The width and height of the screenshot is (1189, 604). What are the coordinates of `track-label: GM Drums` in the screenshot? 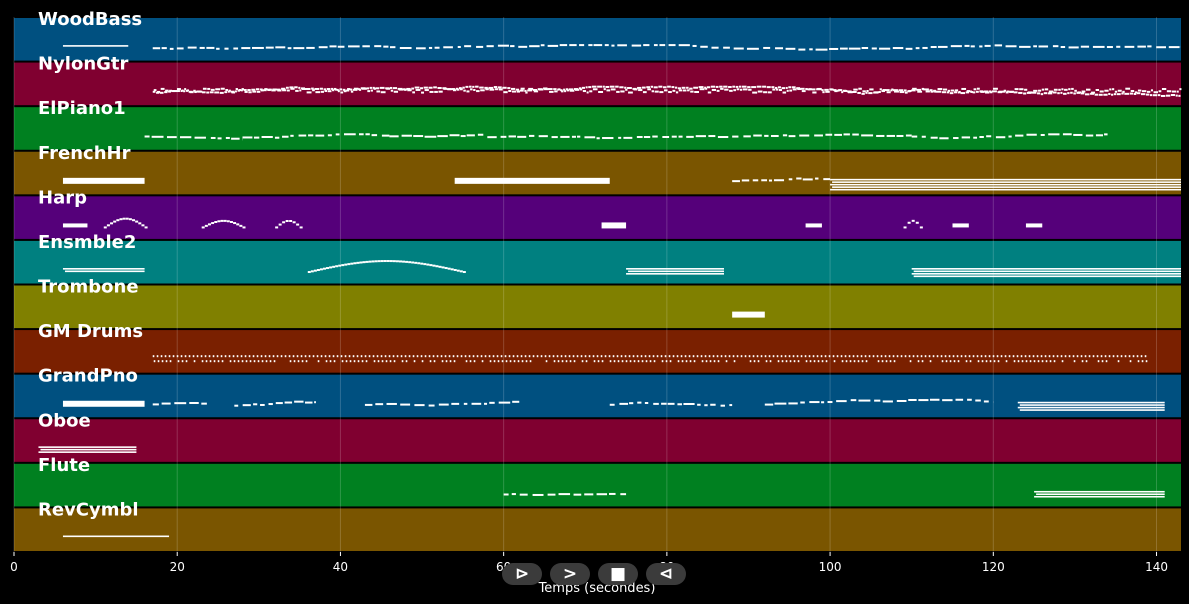 It's located at (90, 331).